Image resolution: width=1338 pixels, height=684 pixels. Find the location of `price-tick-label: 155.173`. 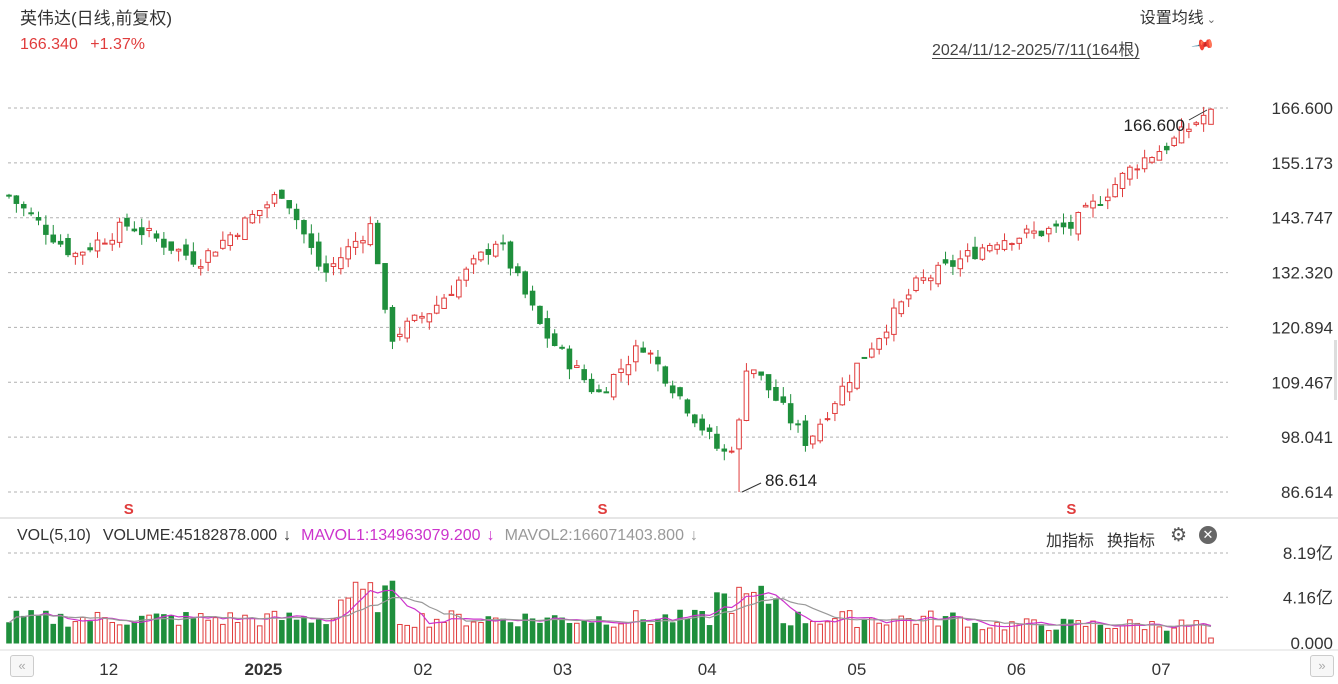

price-tick-label: 155.173 is located at coordinates (1302, 163).